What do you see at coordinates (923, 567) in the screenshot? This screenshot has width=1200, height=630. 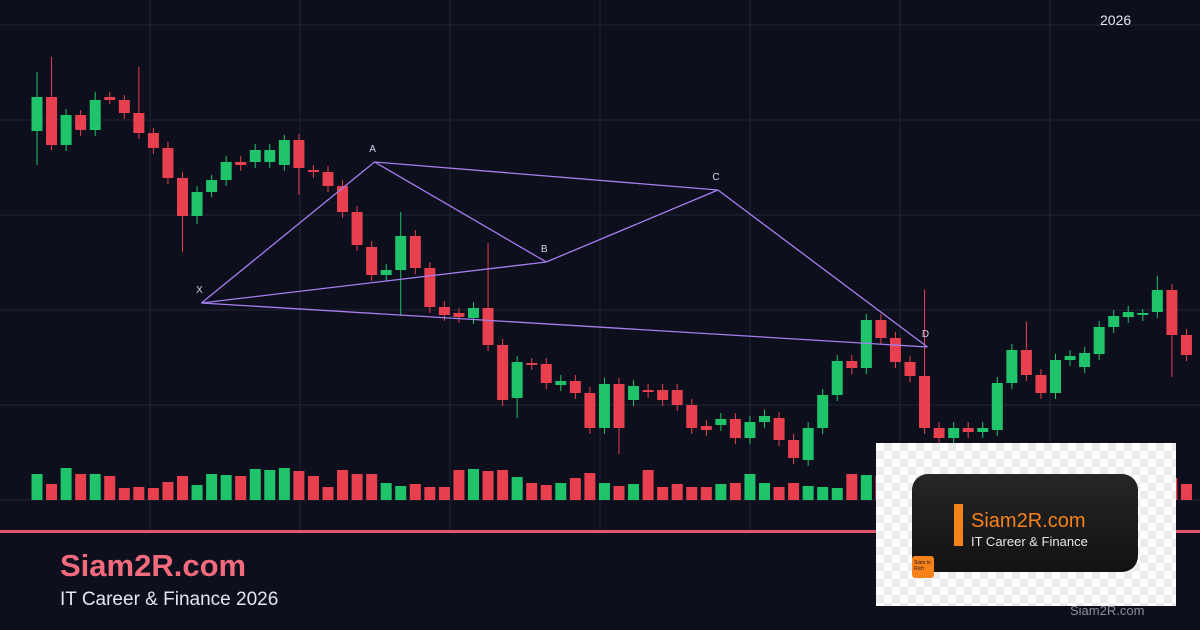 I see `badge: Siam to Rich` at bounding box center [923, 567].